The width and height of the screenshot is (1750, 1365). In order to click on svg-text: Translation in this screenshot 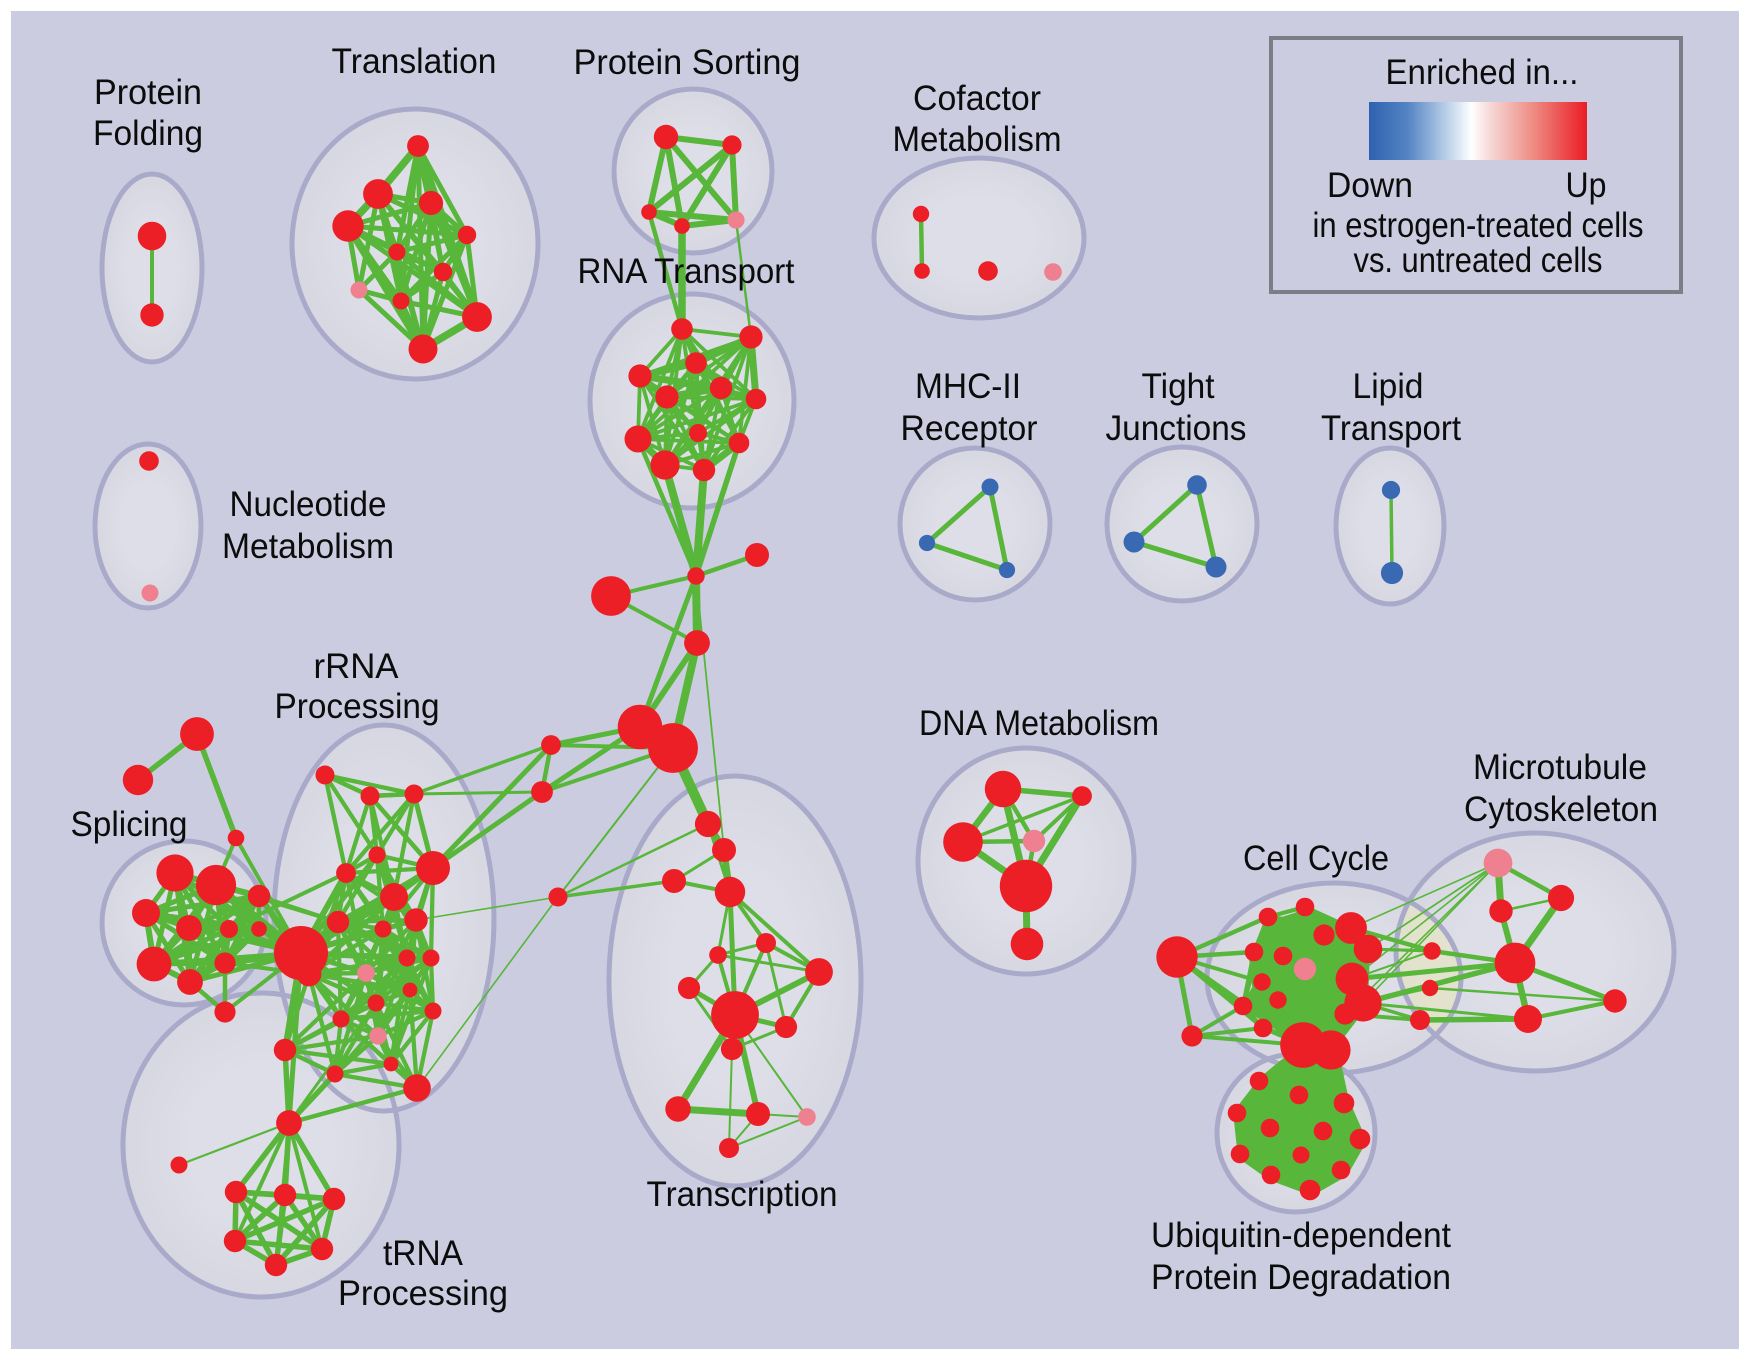, I will do `click(414, 61)`.